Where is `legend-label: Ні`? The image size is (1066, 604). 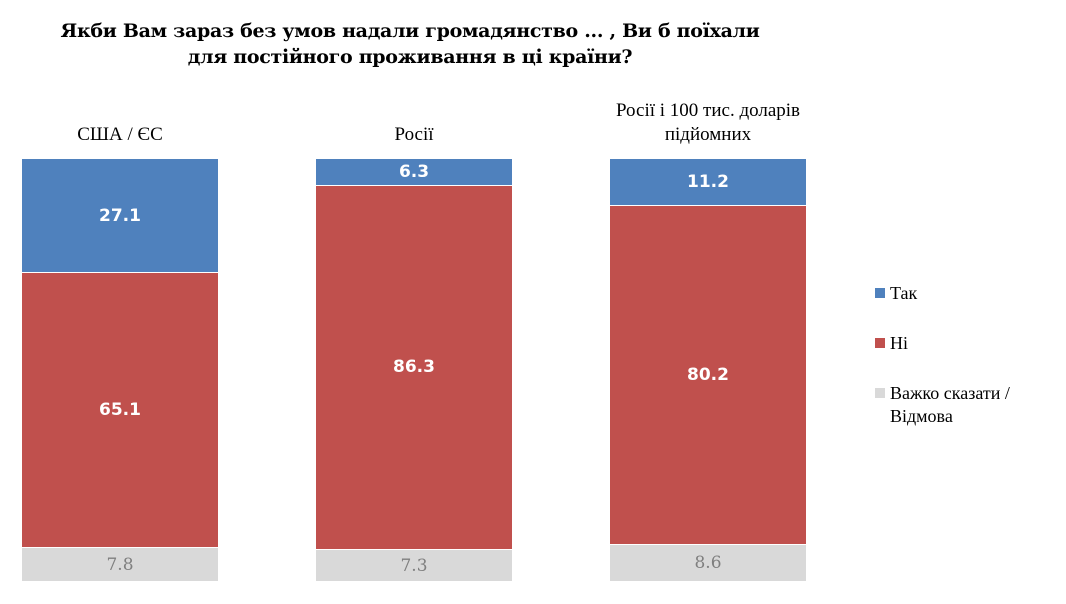
legend-label: Ні is located at coordinates (899, 343).